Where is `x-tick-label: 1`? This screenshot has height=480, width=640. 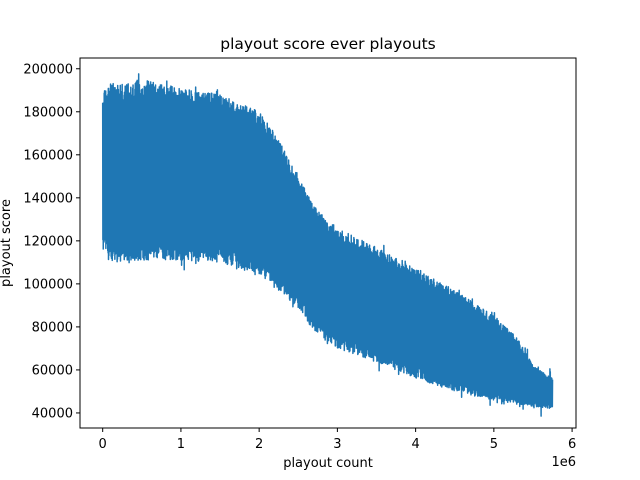 x-tick-label: 1 is located at coordinates (181, 444).